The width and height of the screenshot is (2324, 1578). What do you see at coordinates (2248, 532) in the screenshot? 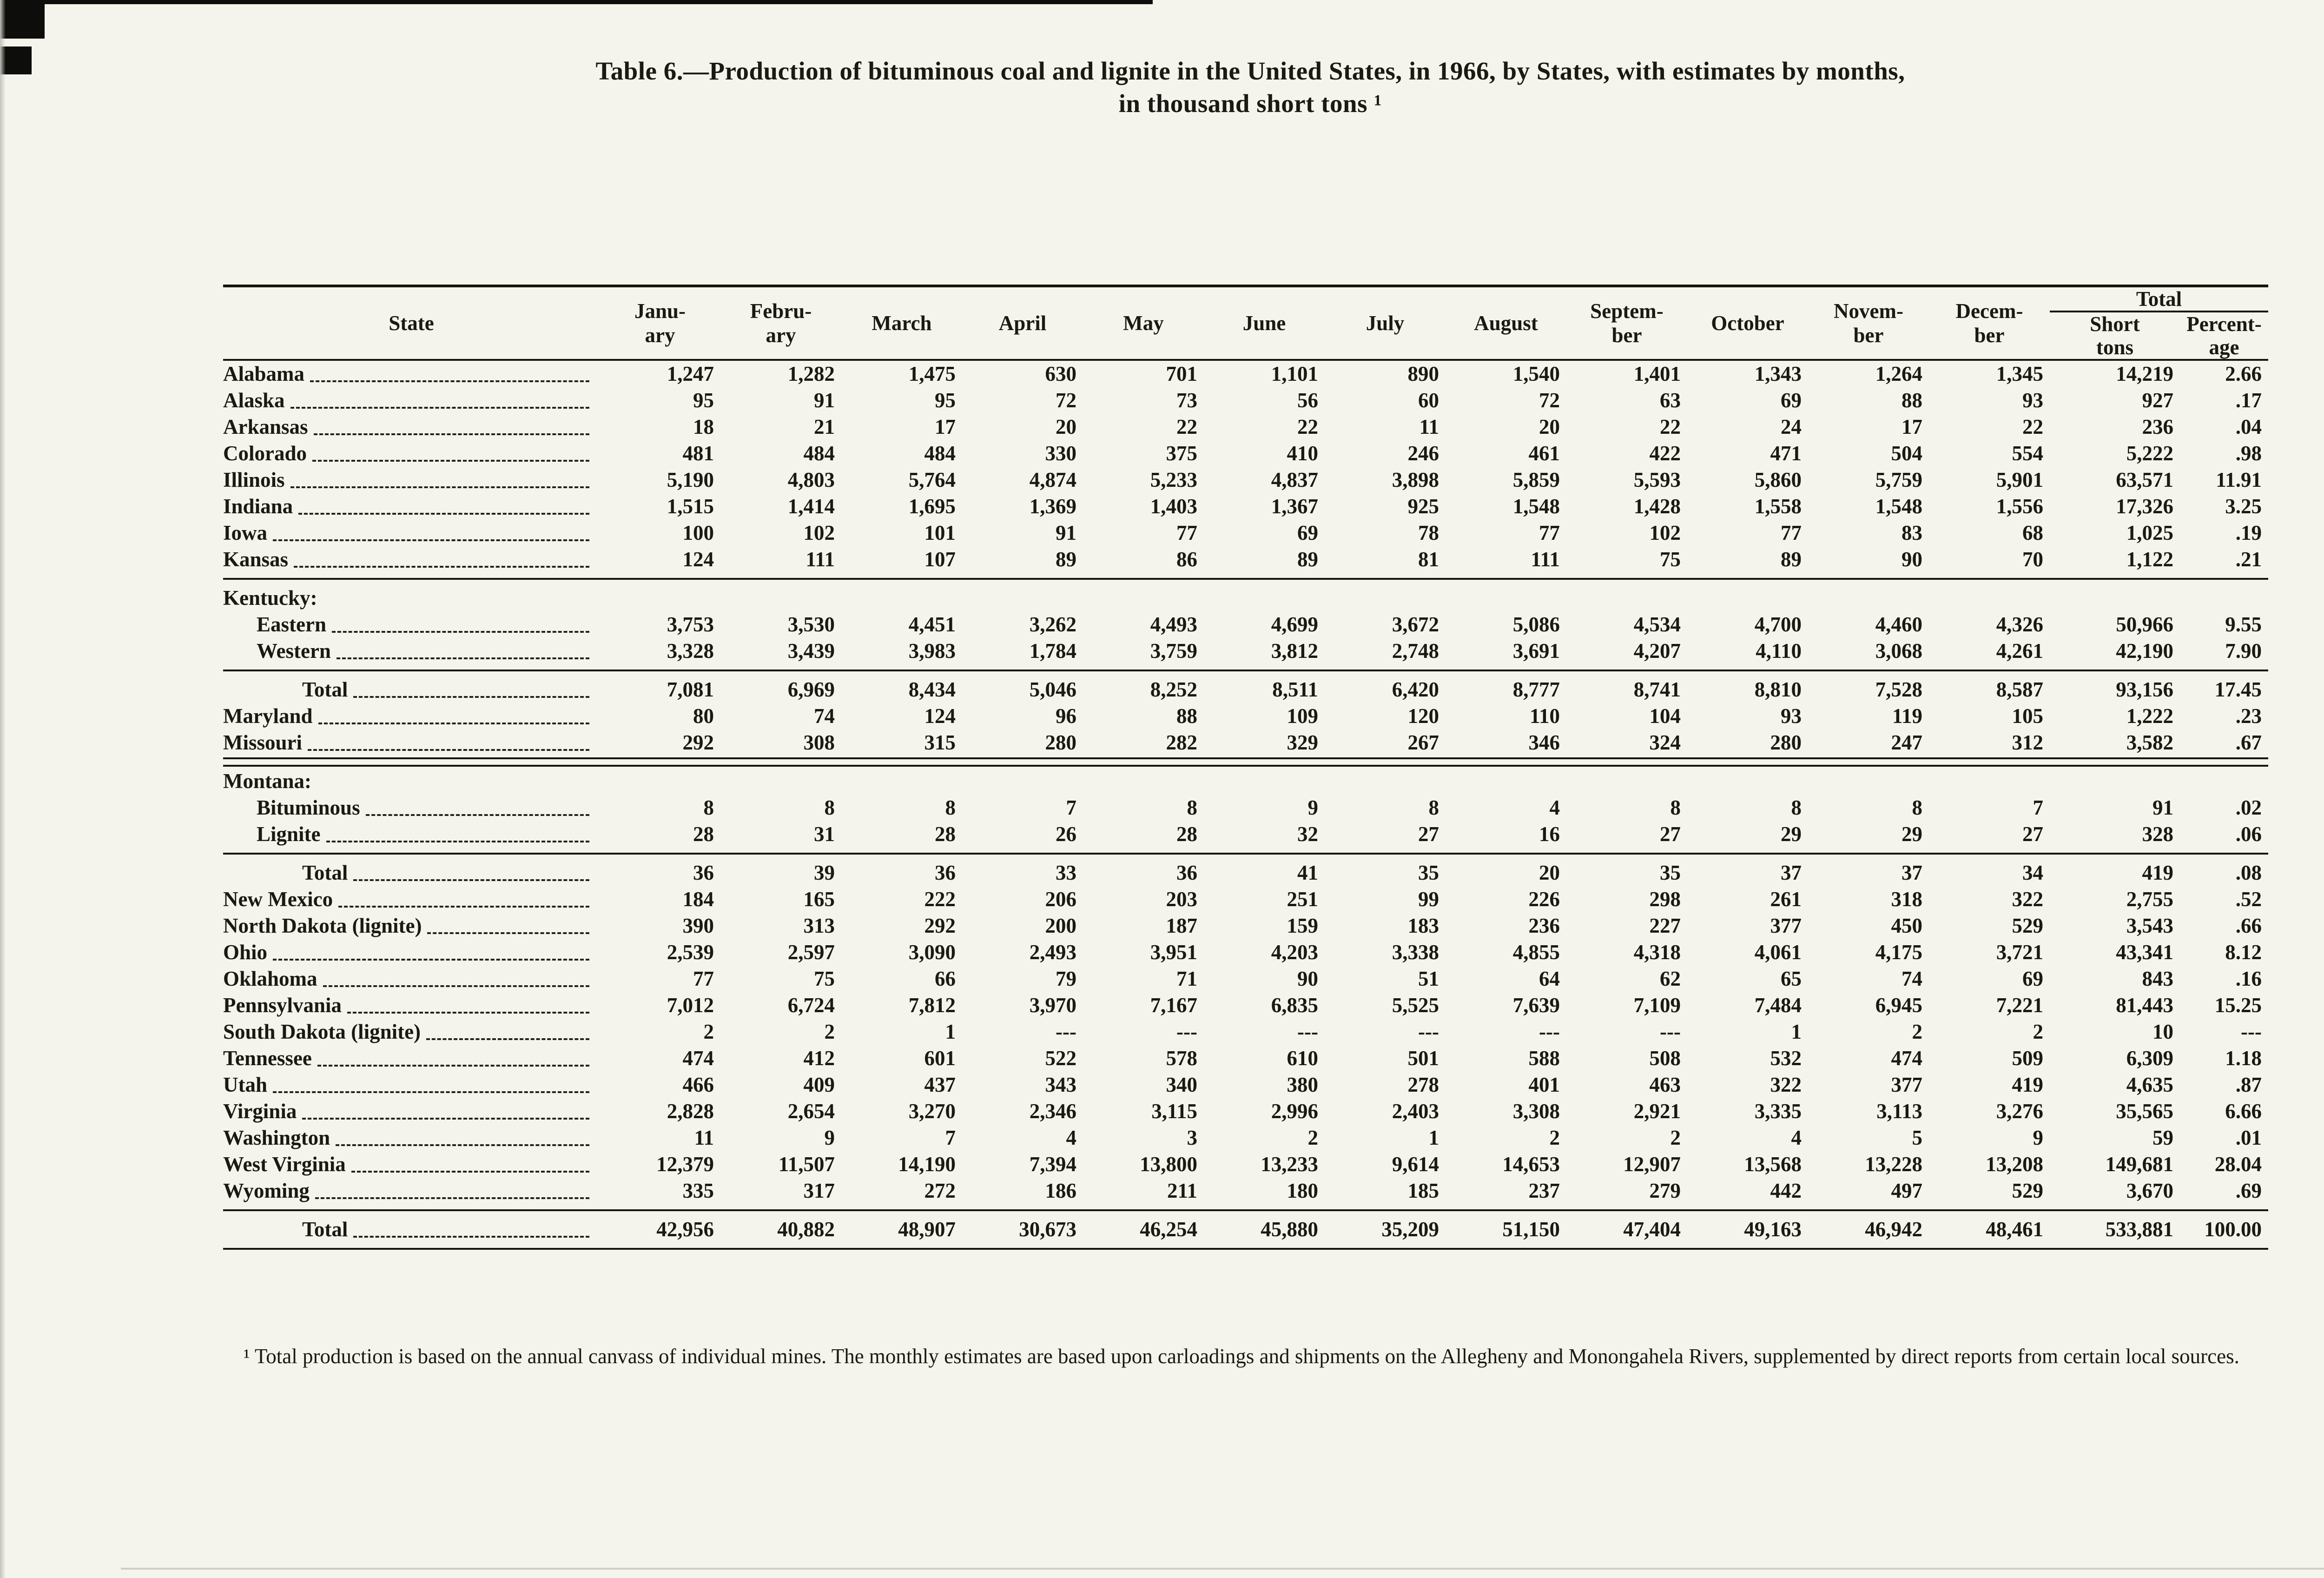
I see `cell: .19` at bounding box center [2248, 532].